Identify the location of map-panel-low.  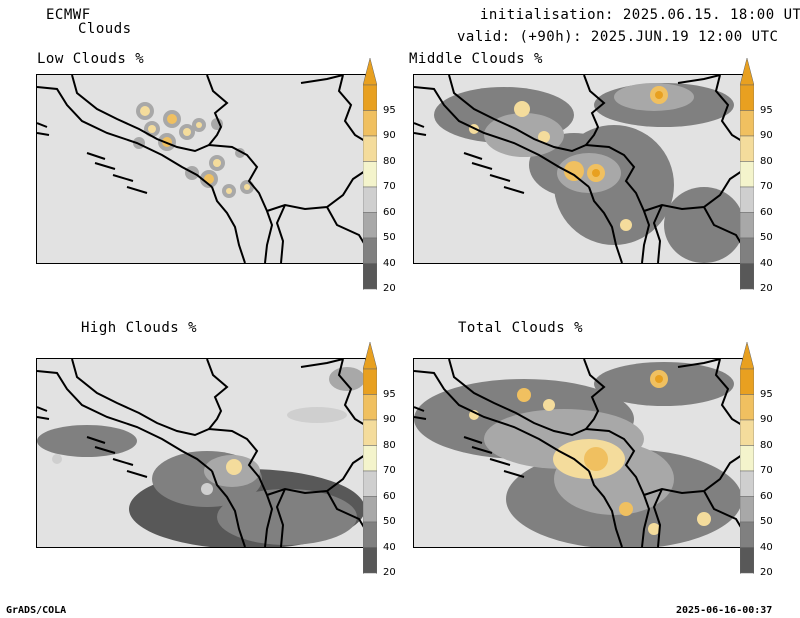
(201, 169).